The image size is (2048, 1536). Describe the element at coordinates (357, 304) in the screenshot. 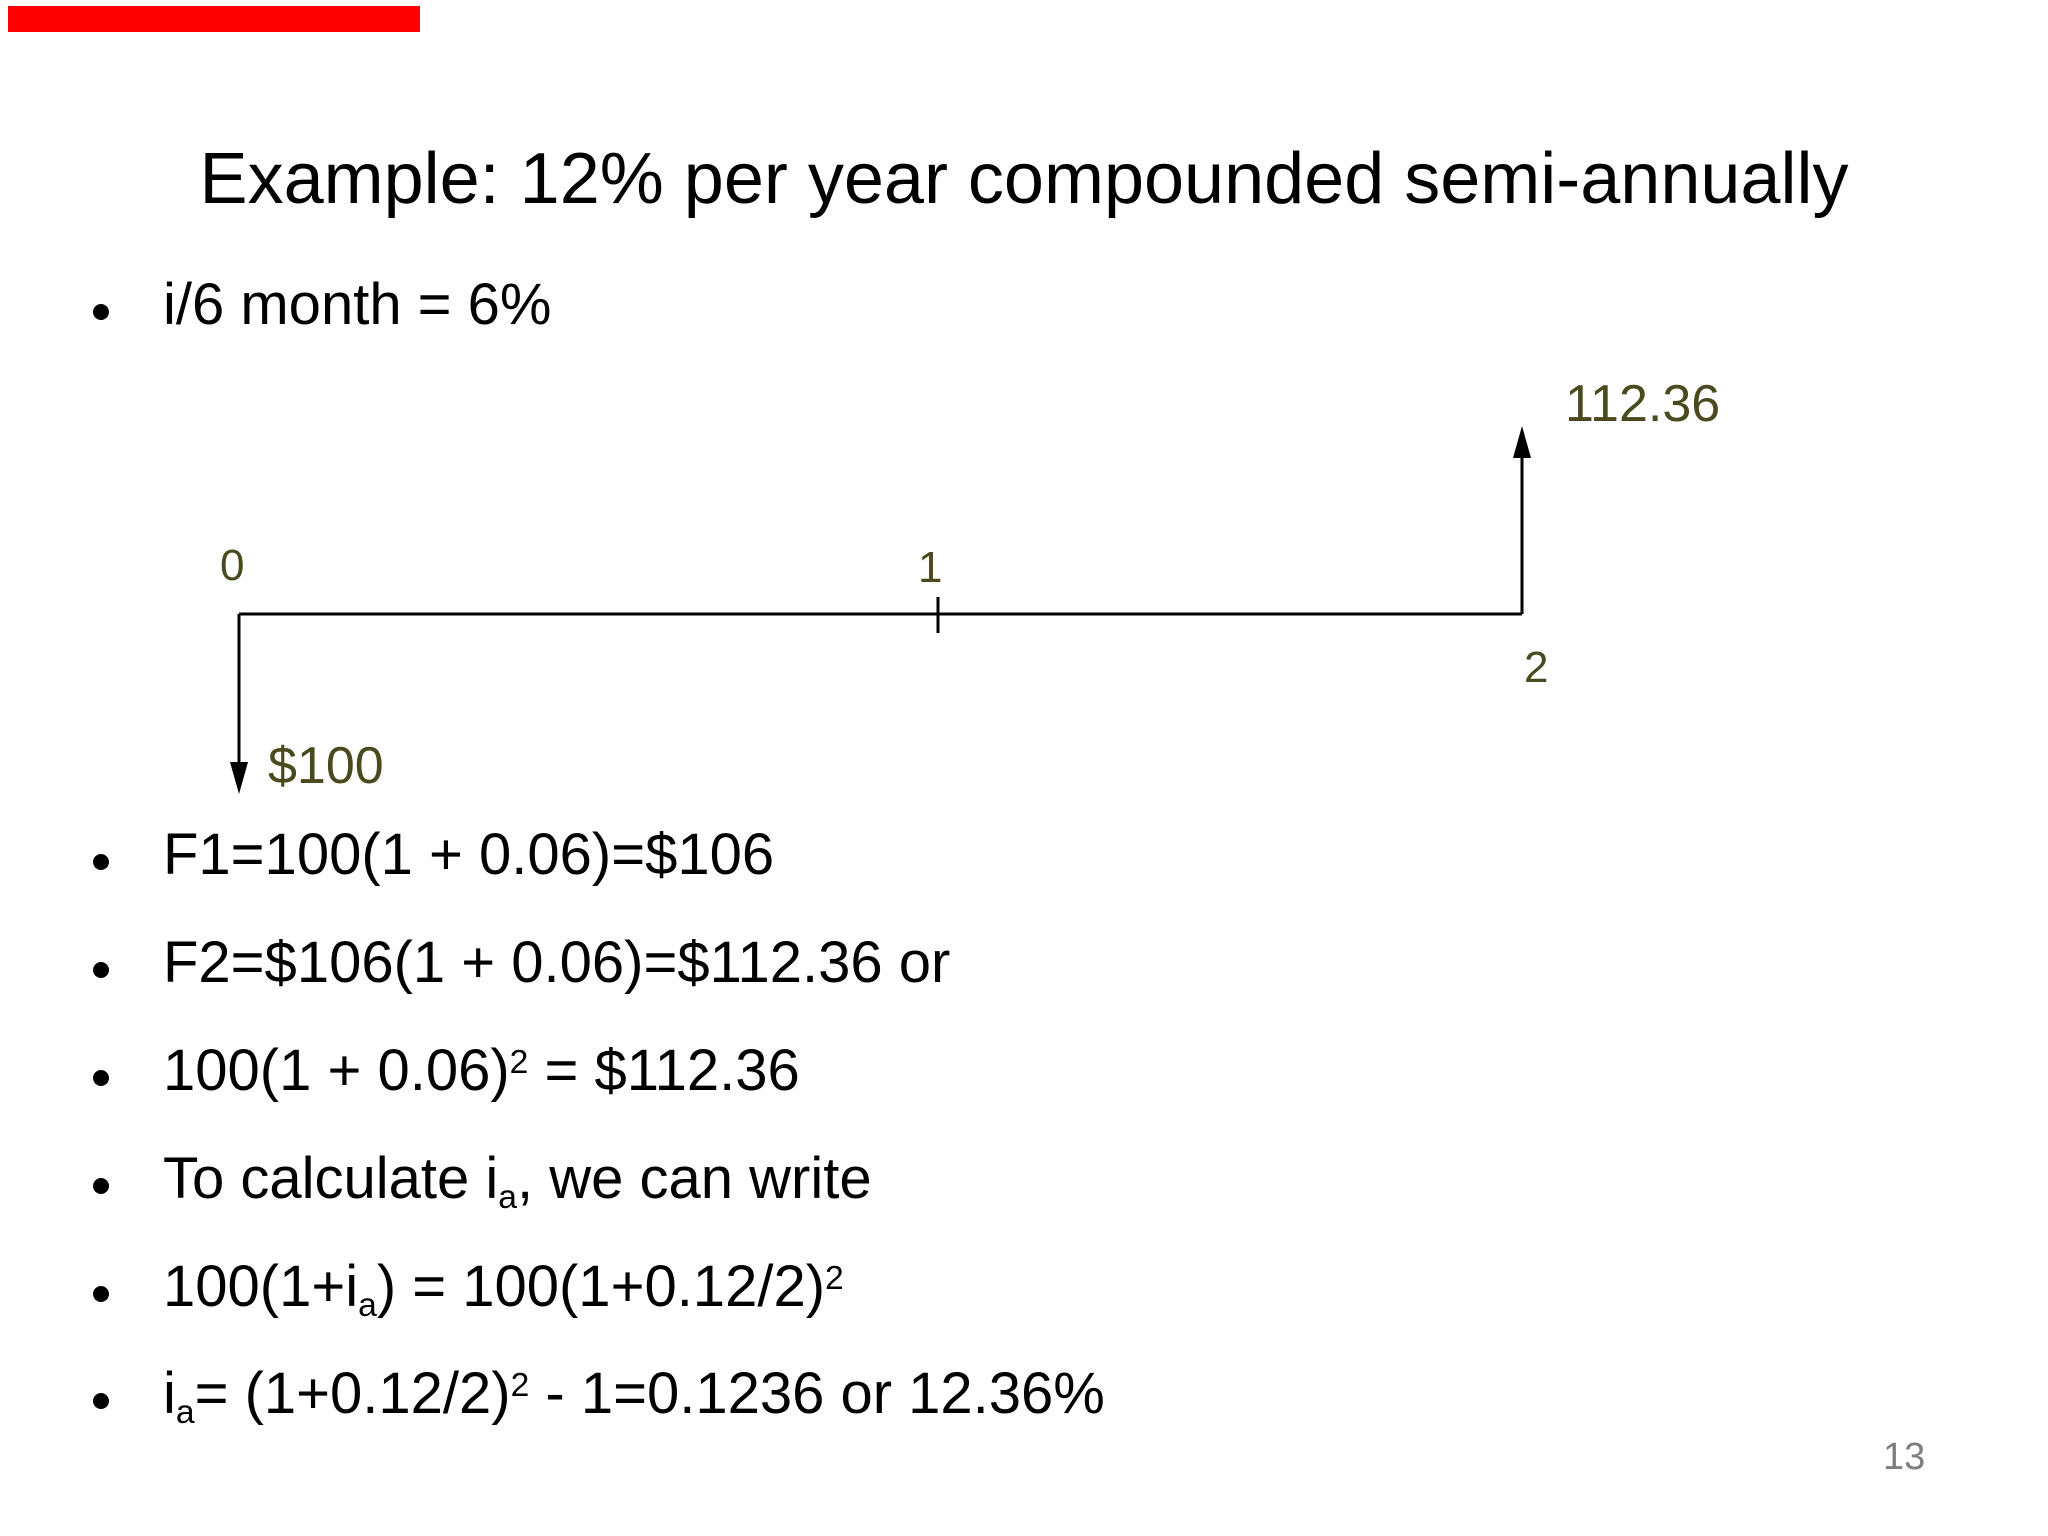

I see `intro-bullet-text: i/6 month = 6%` at that location.